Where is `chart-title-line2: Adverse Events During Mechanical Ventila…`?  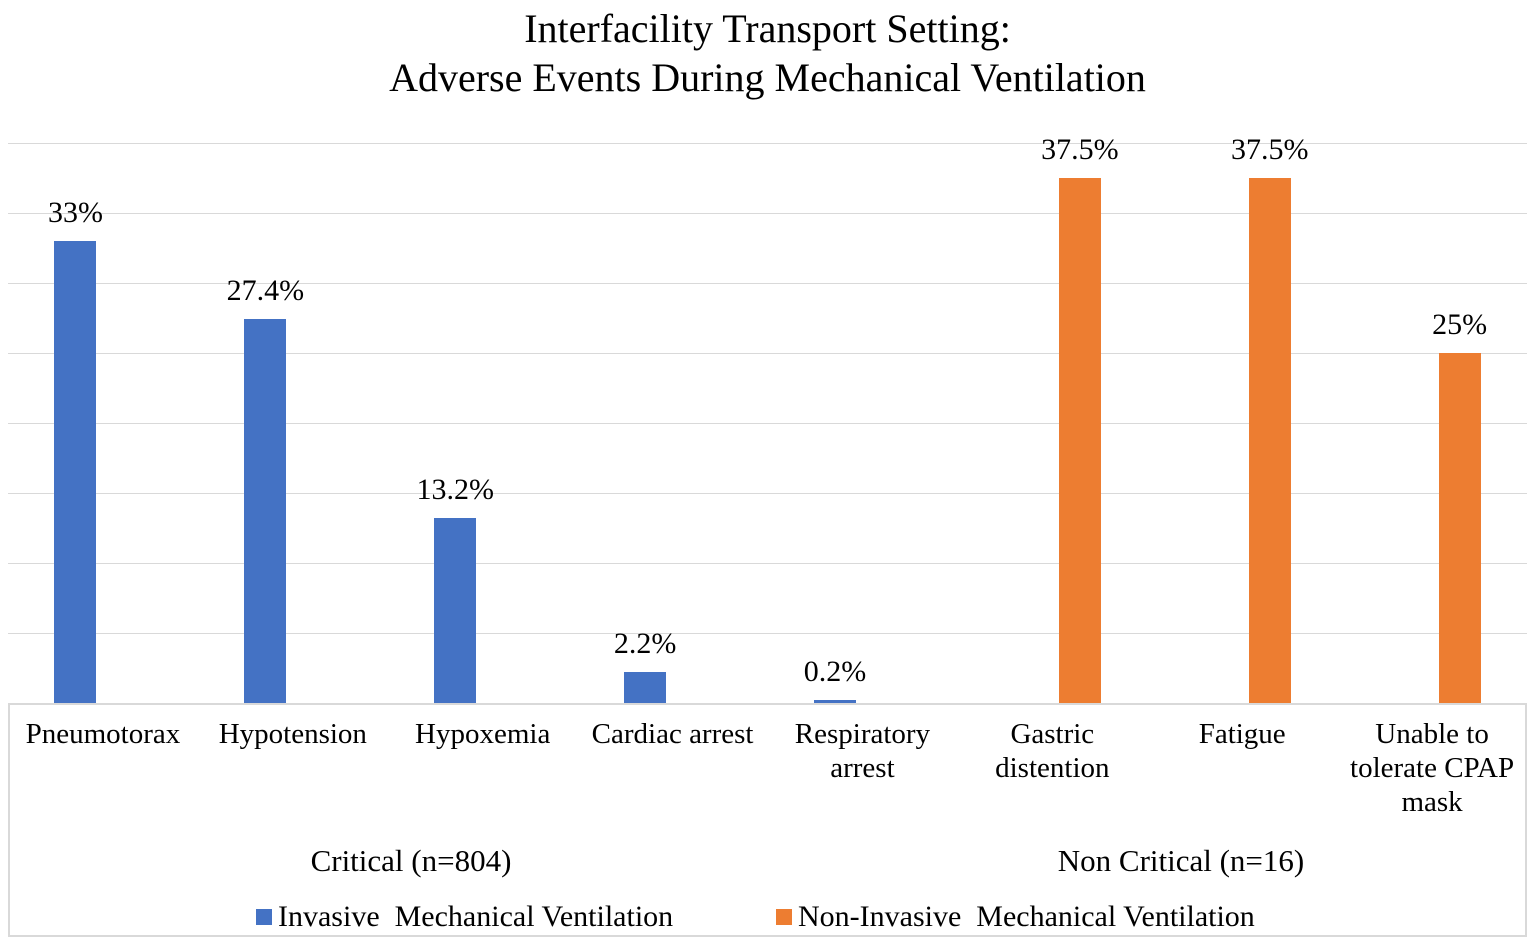
chart-title-line2: Adverse Events During Mechanical Ventila… is located at coordinates (767, 77).